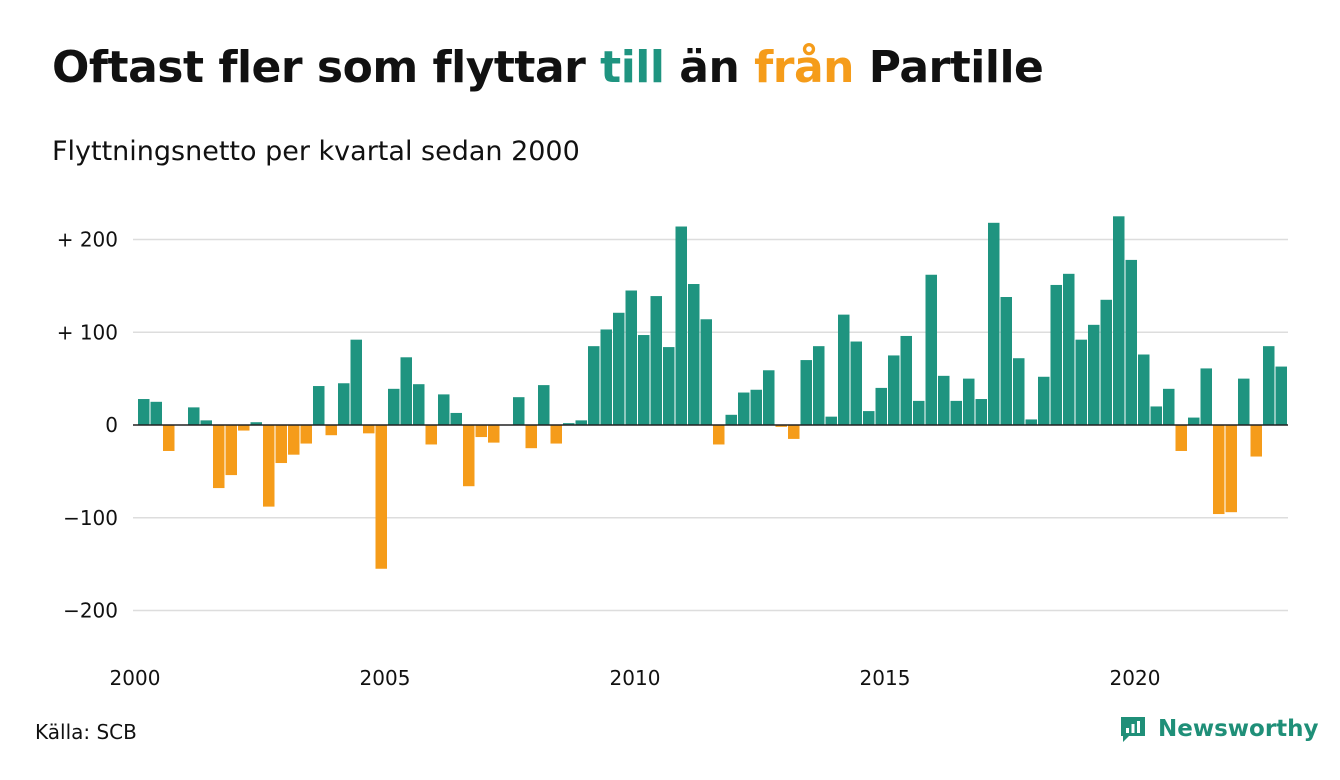 This screenshot has height=780, width=1340. I want to click on title-part-3: än, so click(709, 67).